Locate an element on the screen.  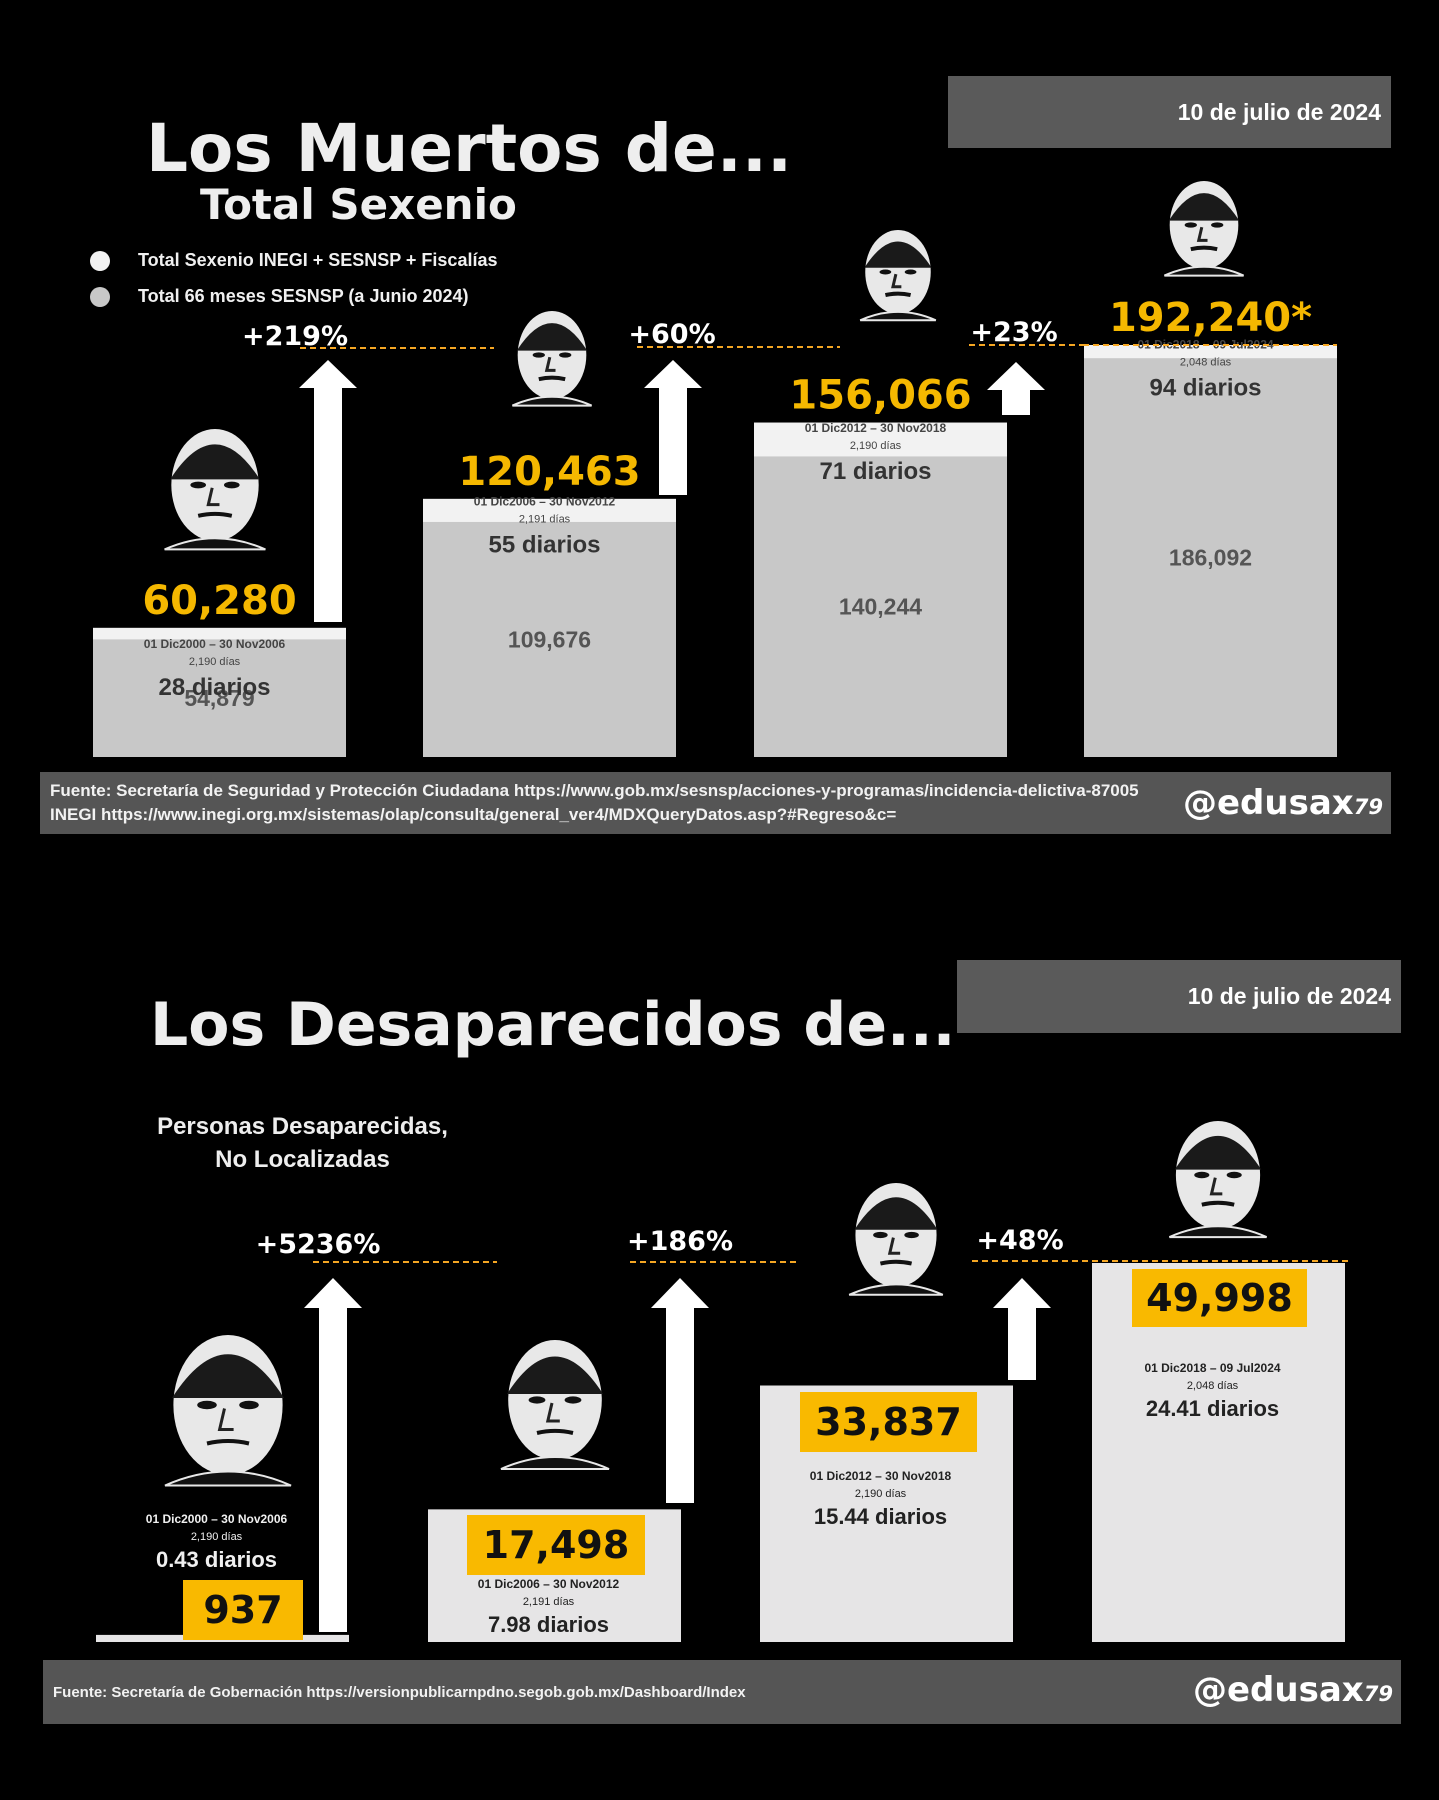
desaparecidos-value-label: 49,998 is located at coordinates (1219, 1298).